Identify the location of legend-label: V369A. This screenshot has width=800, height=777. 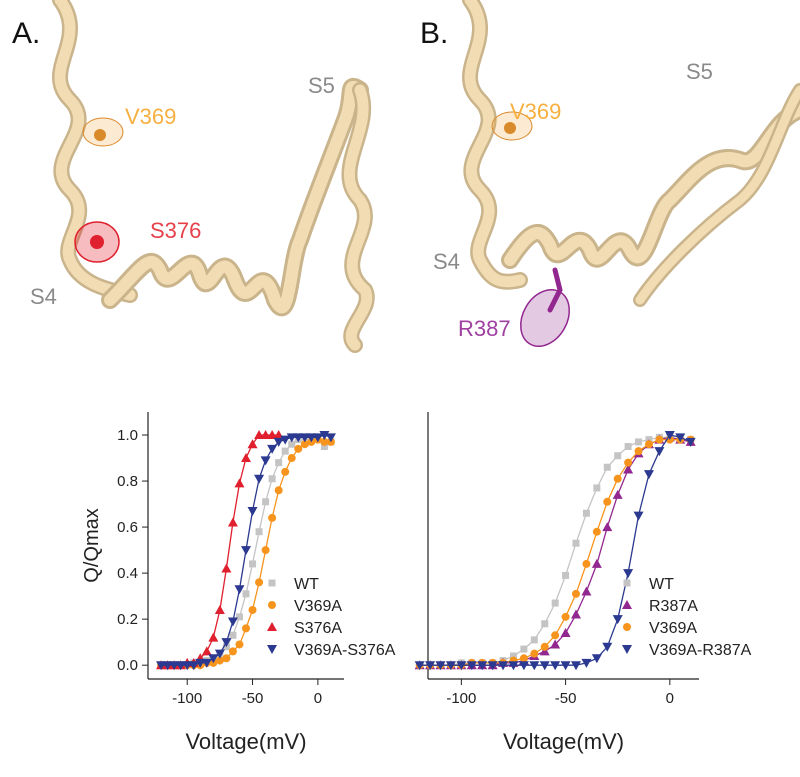
(318, 606).